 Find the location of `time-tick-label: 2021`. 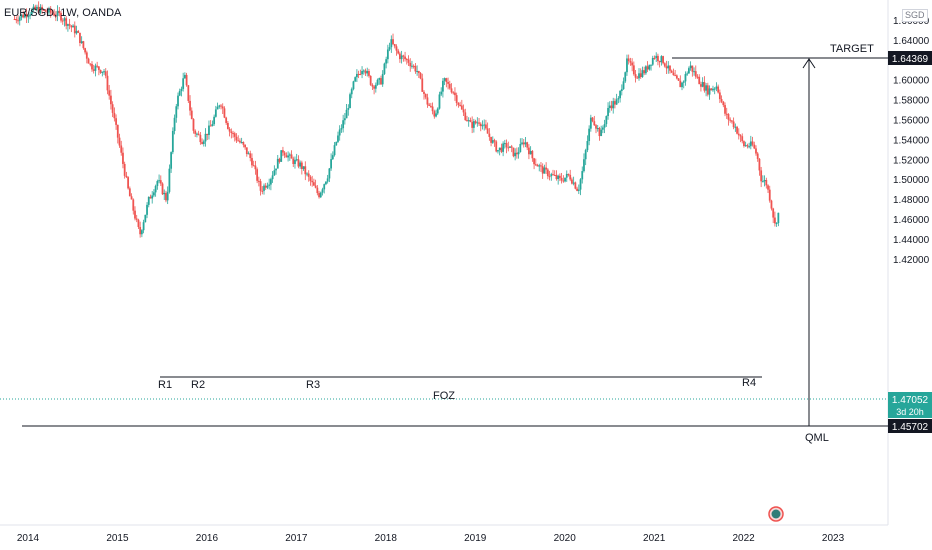

time-tick-label: 2021 is located at coordinates (654, 538).